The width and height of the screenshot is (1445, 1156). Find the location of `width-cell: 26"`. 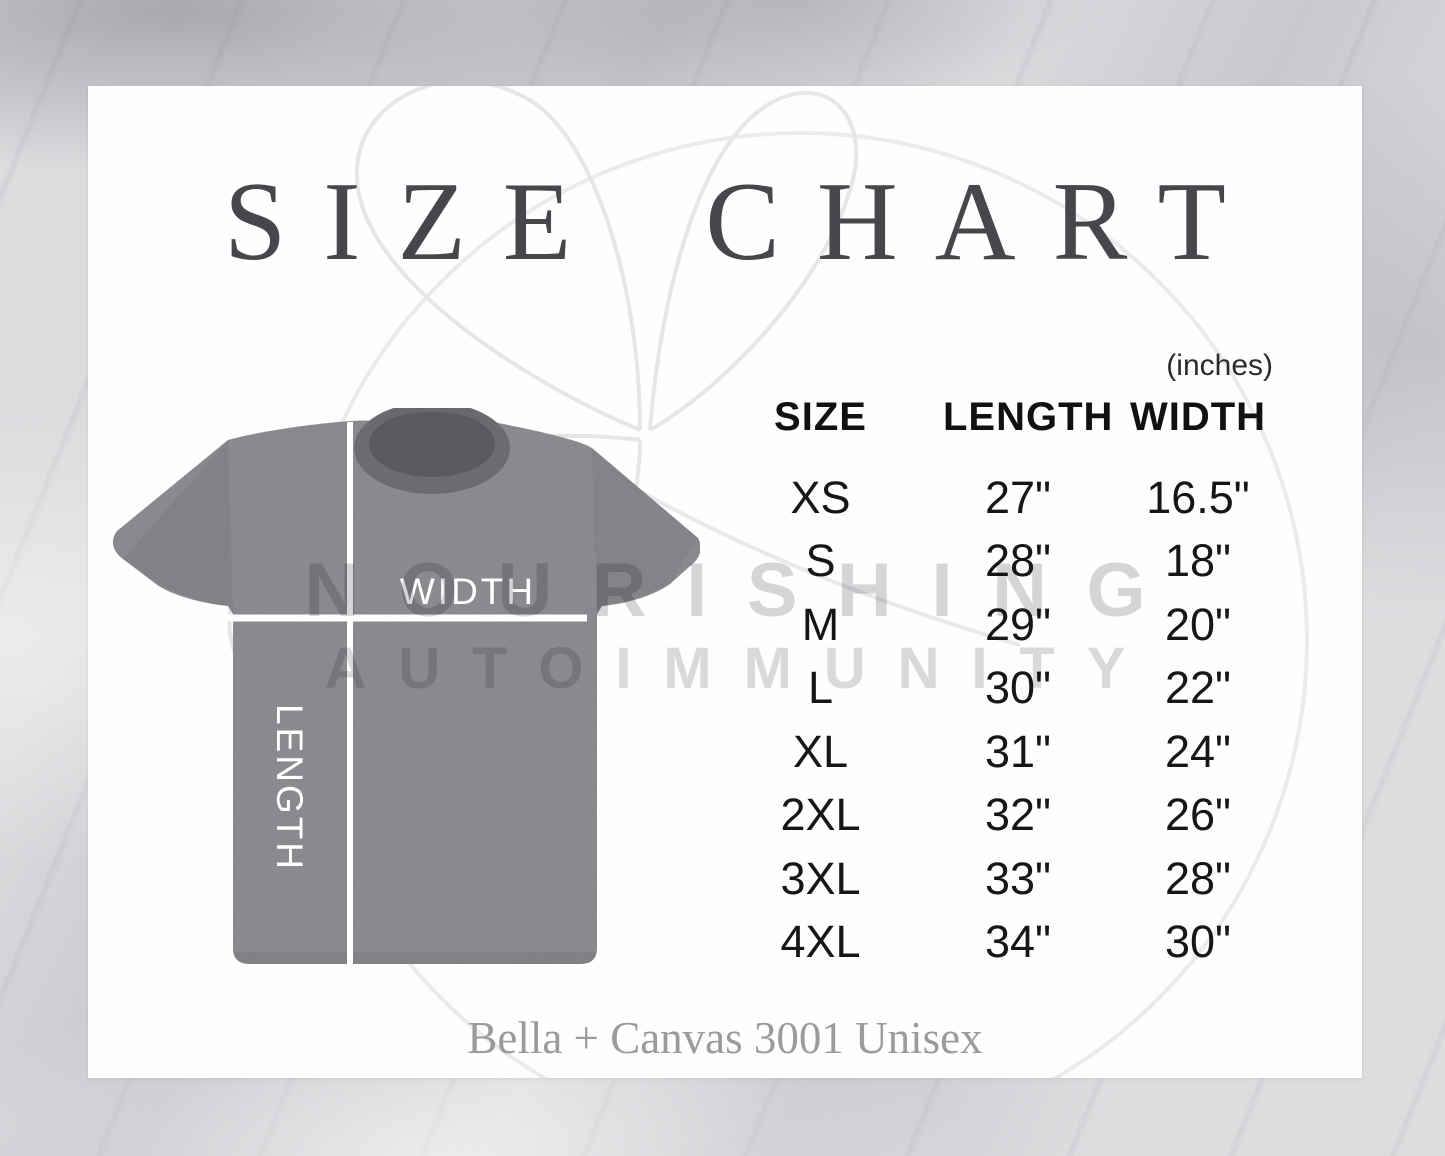

width-cell: 26" is located at coordinates (1198, 815).